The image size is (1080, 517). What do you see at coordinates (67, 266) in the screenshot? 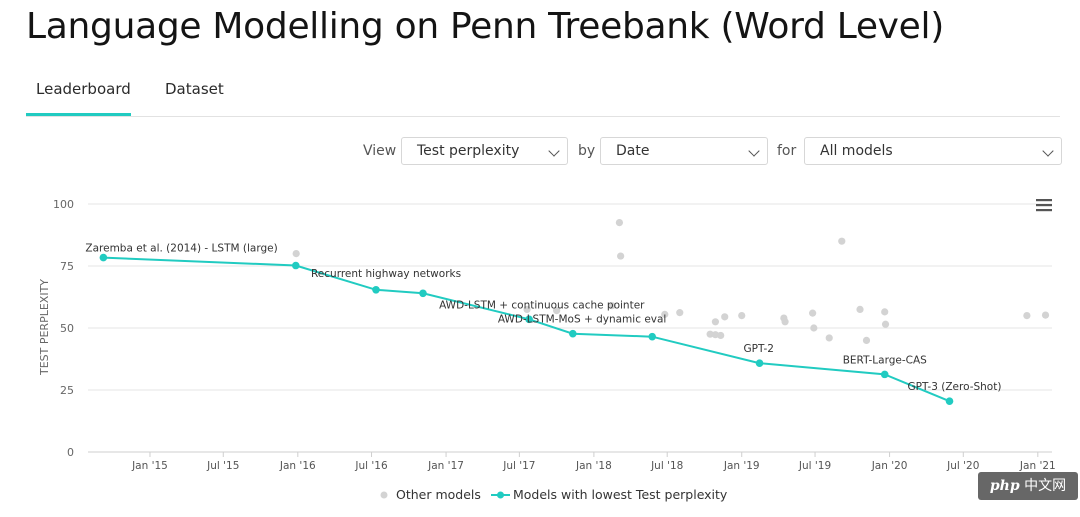
I see `y-tick-label: 75` at bounding box center [67, 266].